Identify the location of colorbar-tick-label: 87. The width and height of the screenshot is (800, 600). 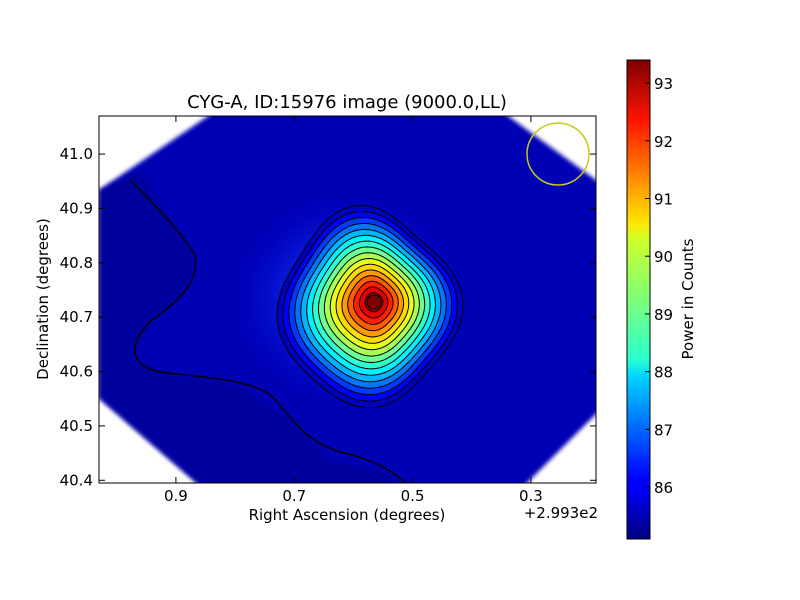
(663, 430).